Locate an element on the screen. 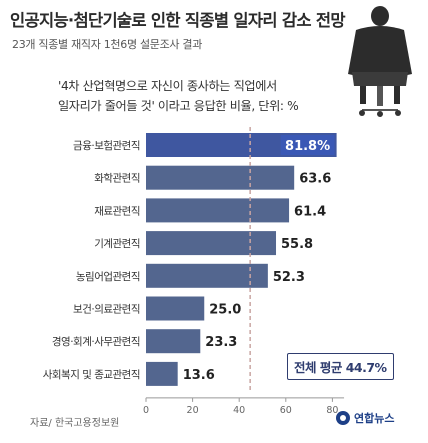  x-tick-label: 60 is located at coordinates (286, 410).